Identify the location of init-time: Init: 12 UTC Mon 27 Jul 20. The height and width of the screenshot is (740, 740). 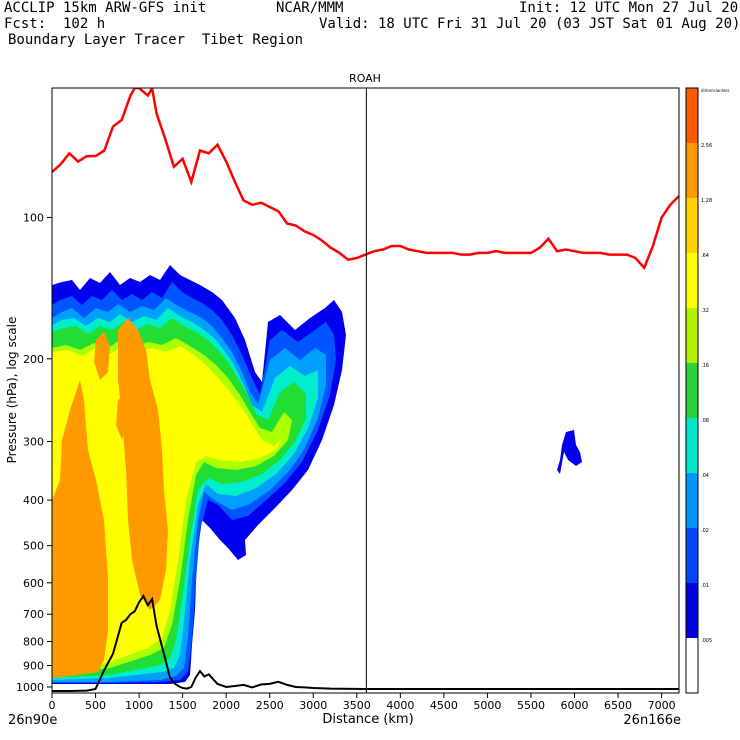
(629, 8).